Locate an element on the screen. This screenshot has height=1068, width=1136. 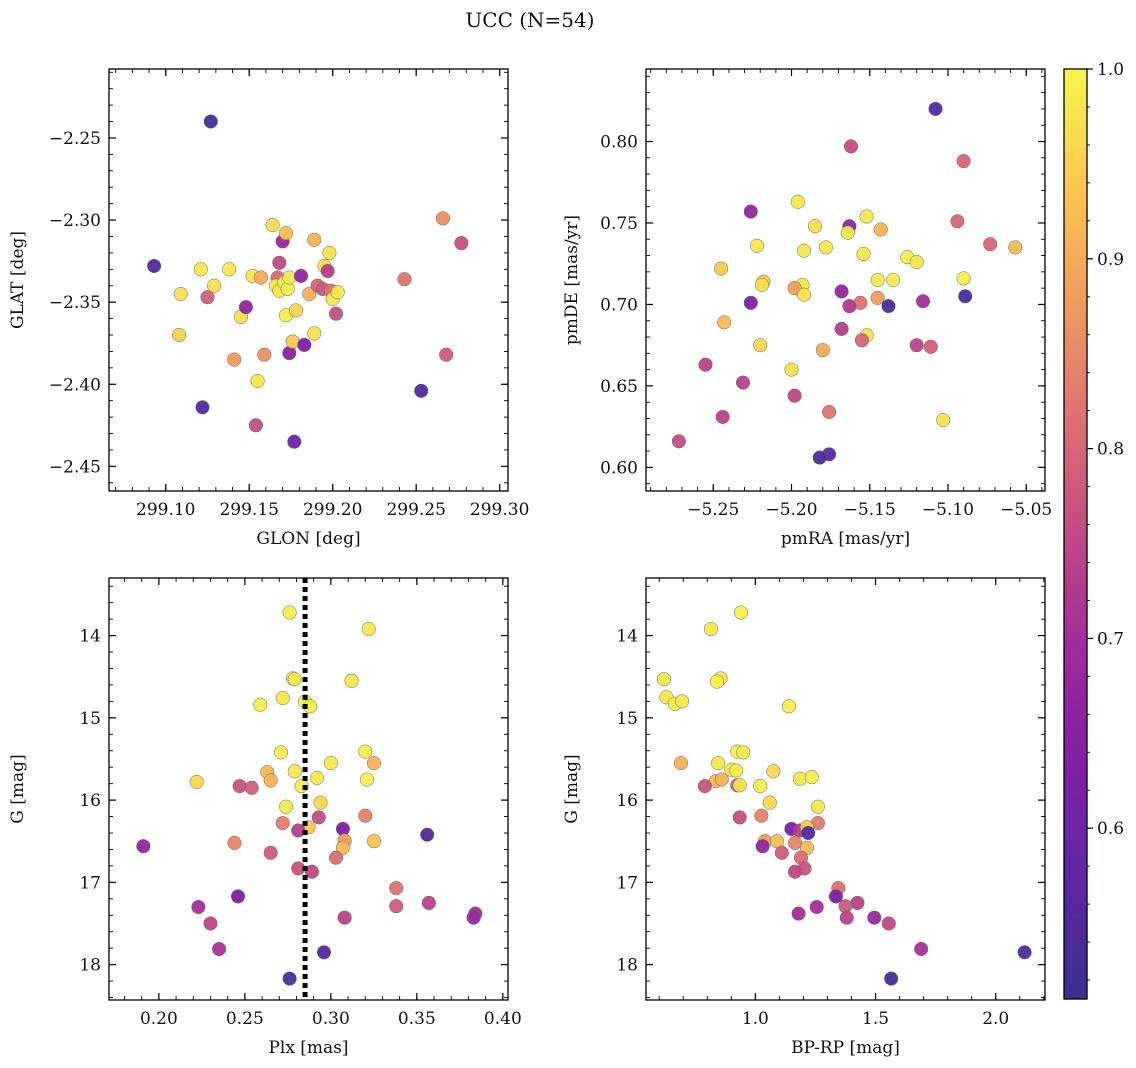
axes-frame is located at coordinates (845, 789).